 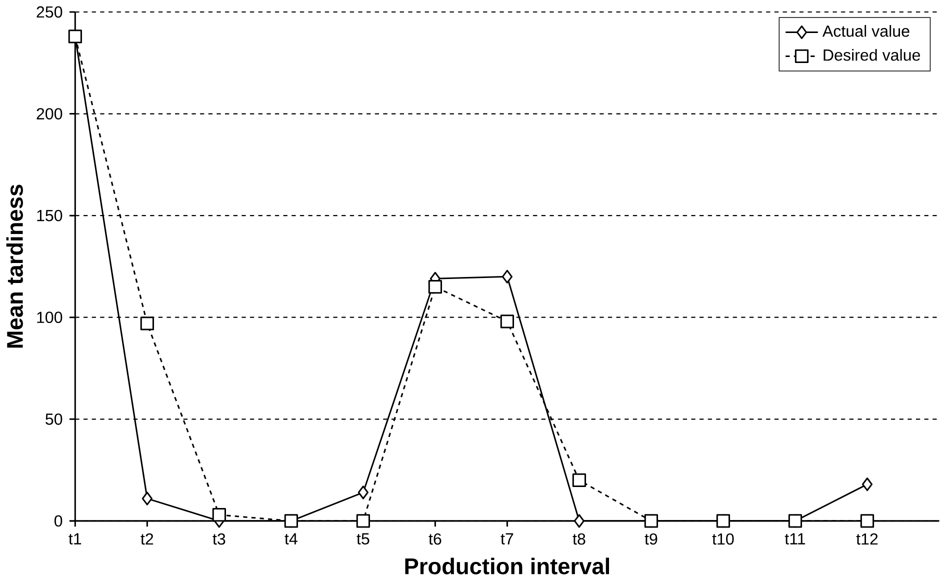 I want to click on y-tick-label: 100, so click(x=49, y=318).